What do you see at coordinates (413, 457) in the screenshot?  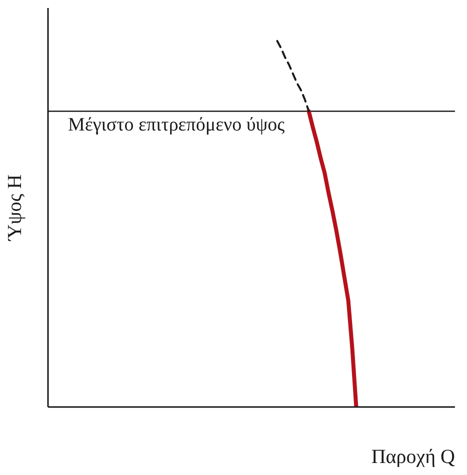 I see `x-axis-title: Παροχή Q` at bounding box center [413, 457].